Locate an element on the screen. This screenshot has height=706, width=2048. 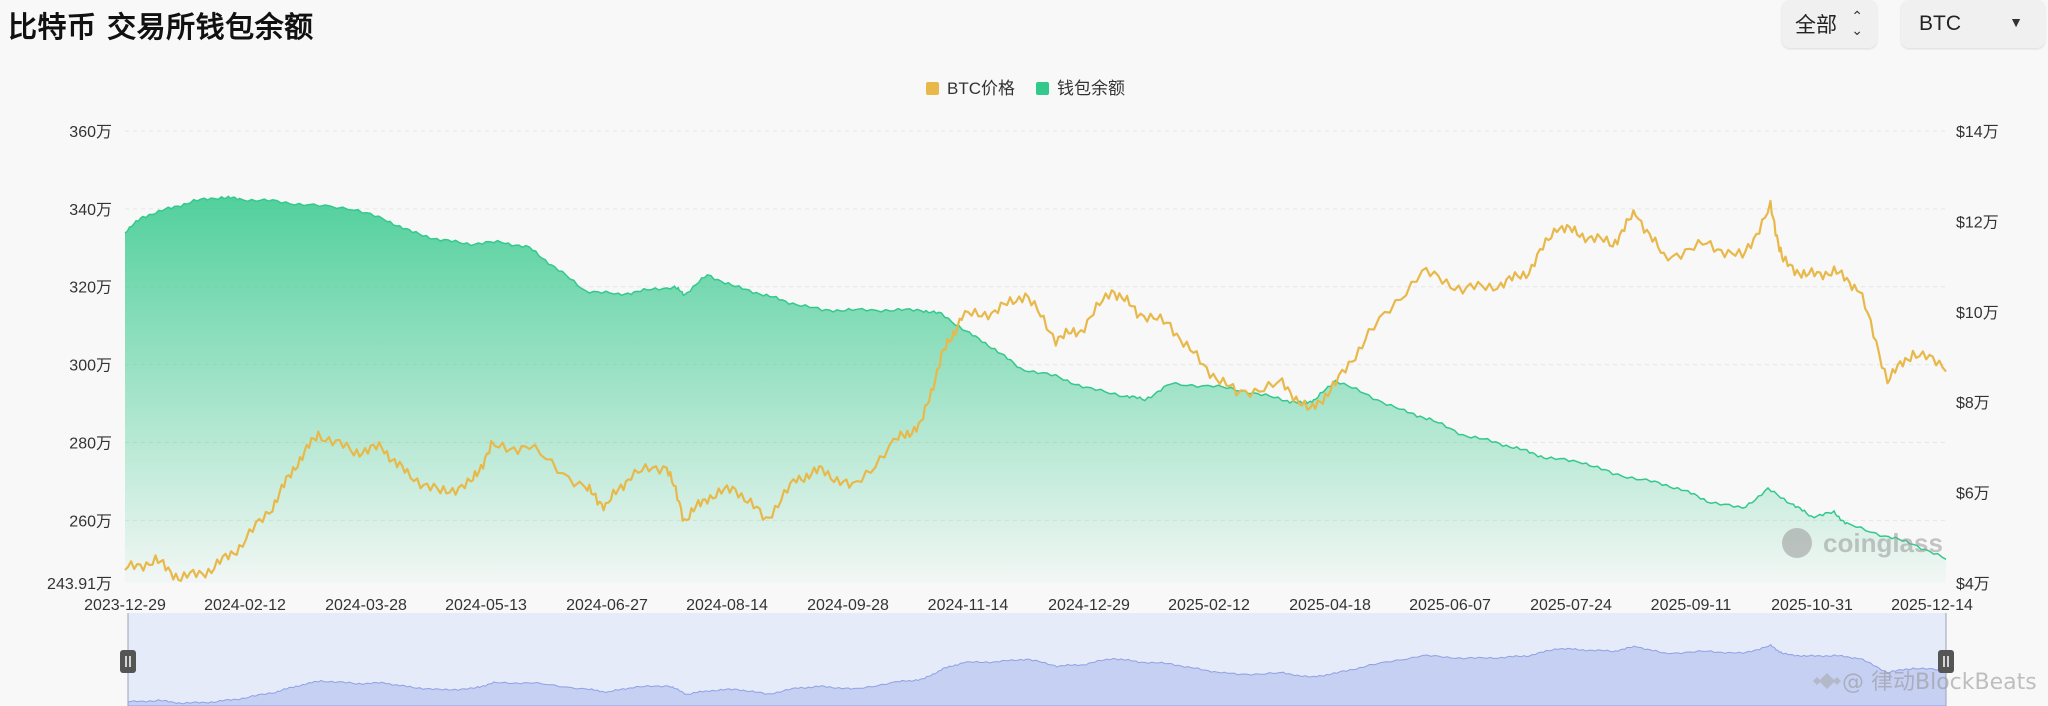
source-watermark: @ 律动BlockBeats is located at coordinates (1925, 682).